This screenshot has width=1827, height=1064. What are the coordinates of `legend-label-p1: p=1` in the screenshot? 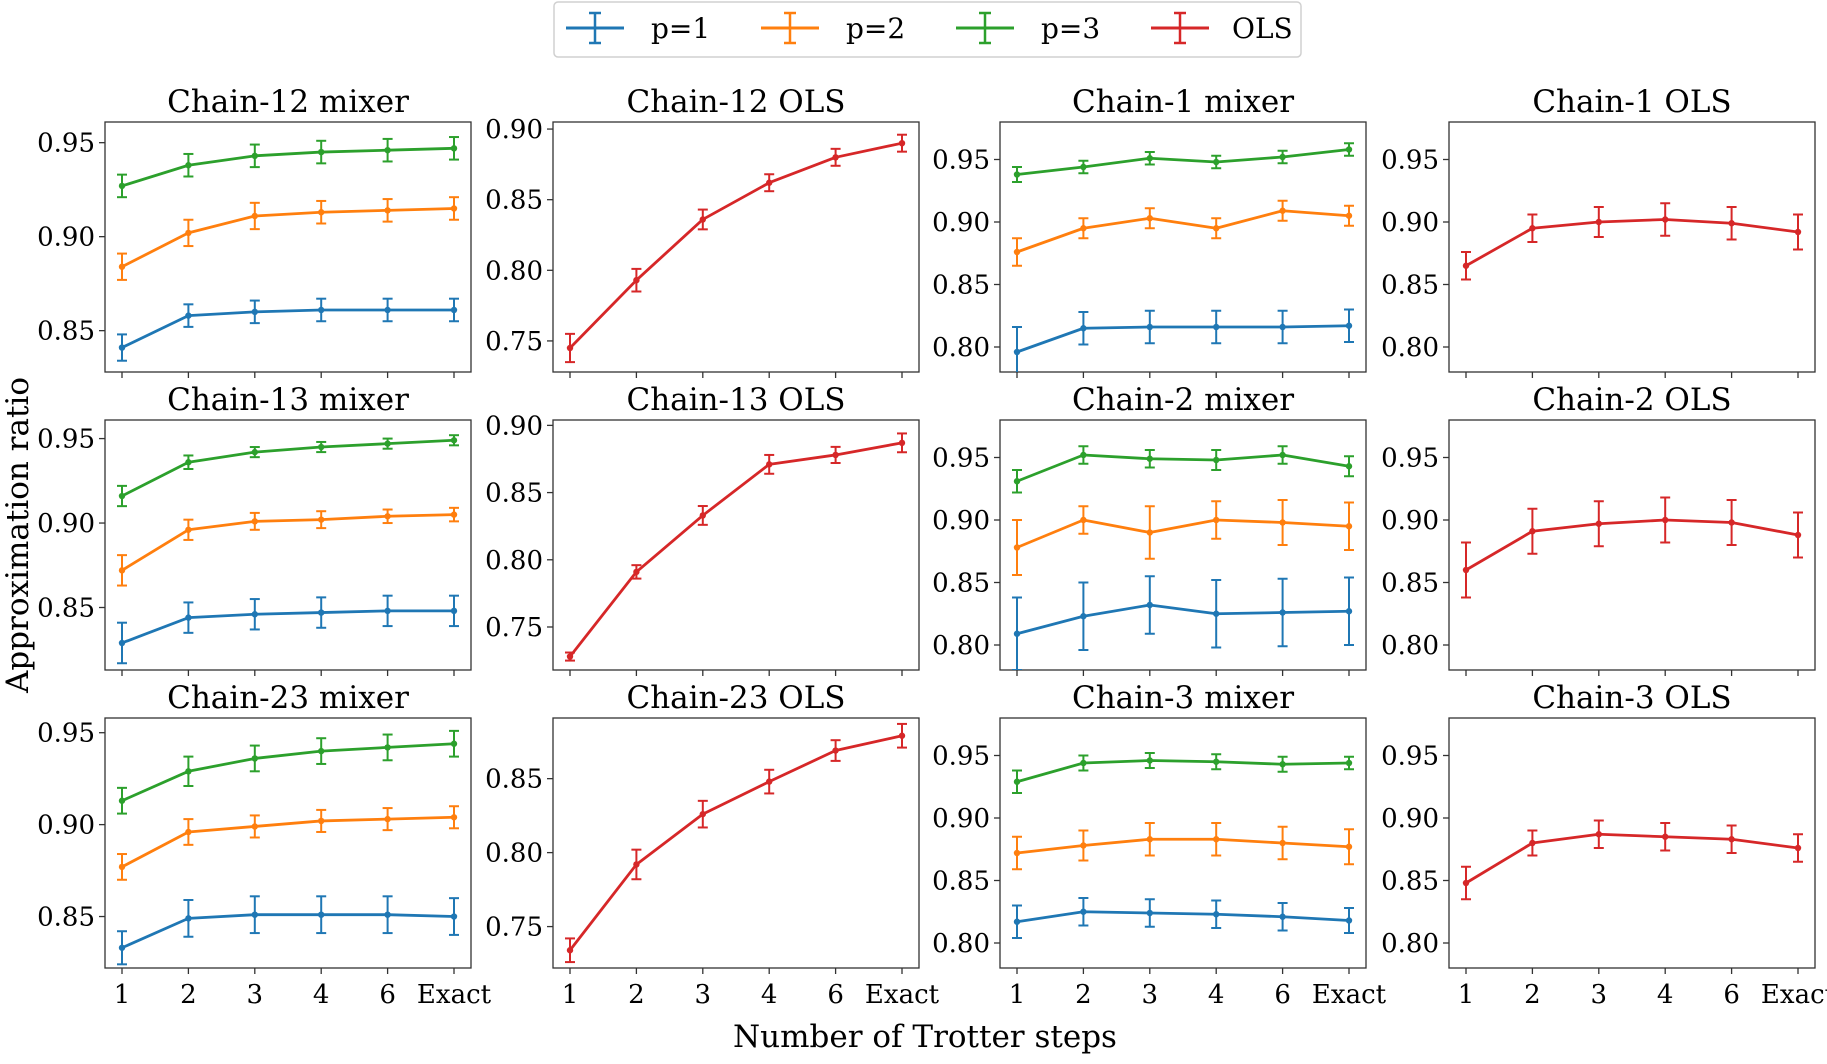 It's located at (680, 28).